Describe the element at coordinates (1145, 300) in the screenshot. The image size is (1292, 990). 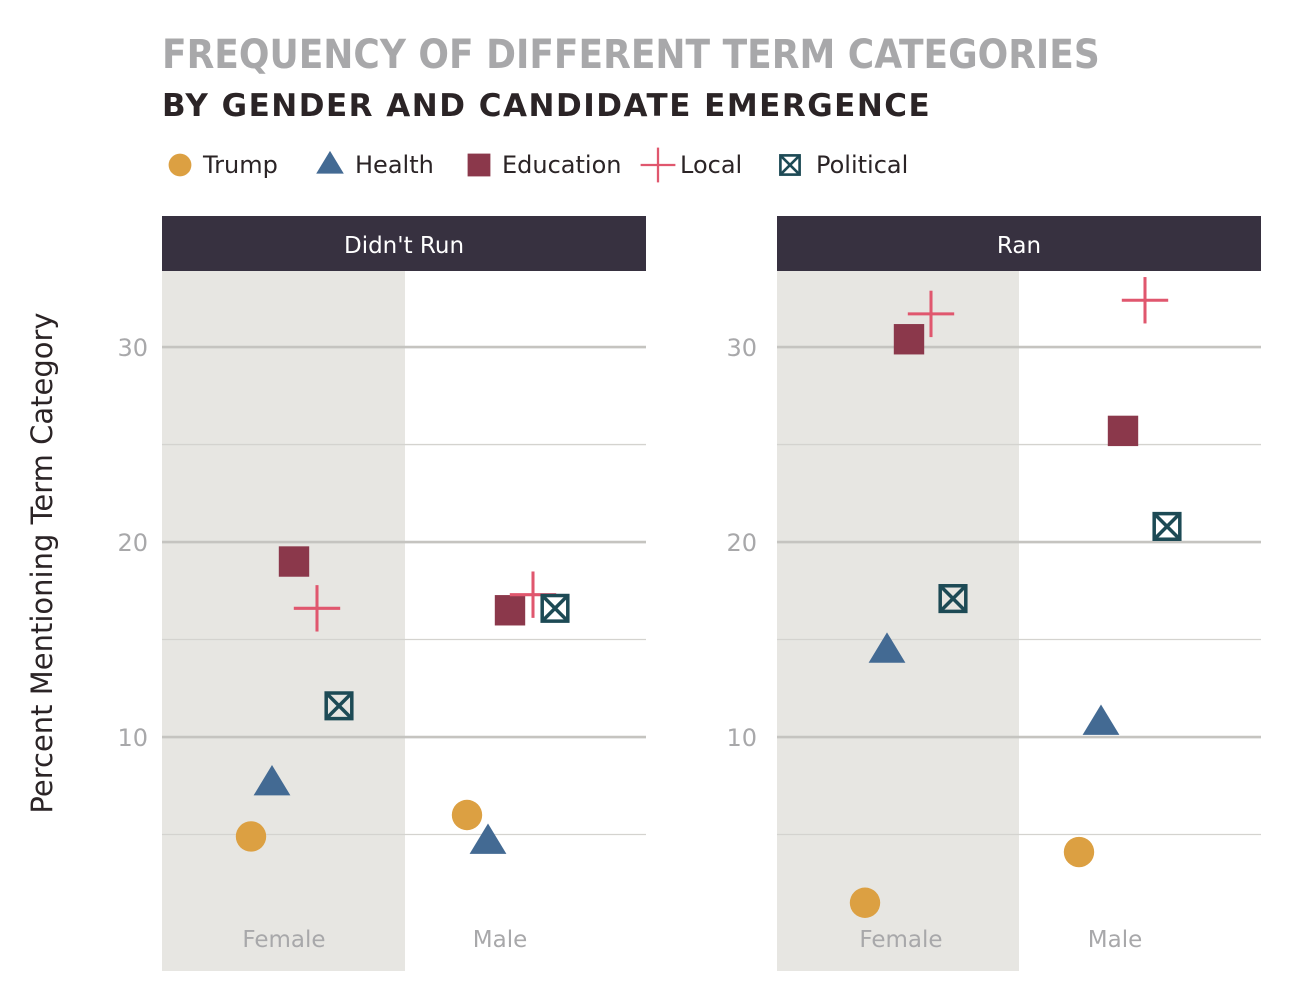
I see `point-local-male` at that location.